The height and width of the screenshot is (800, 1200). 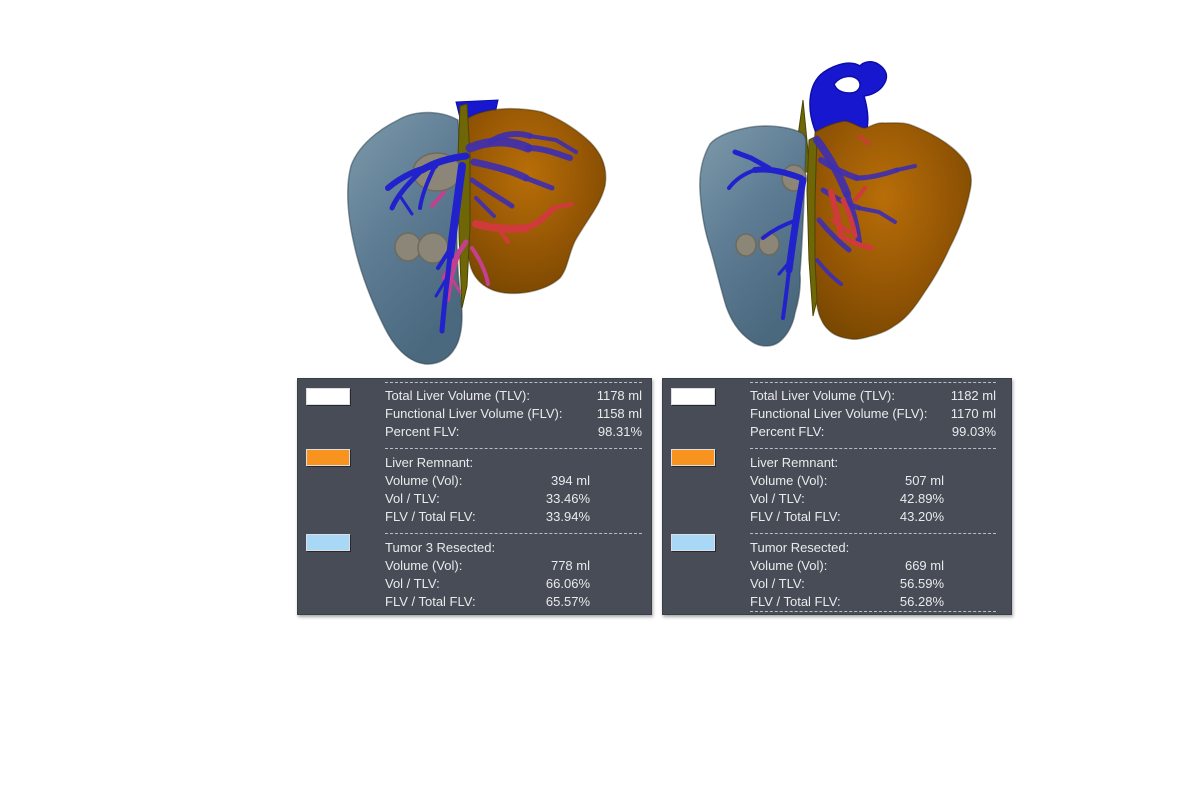 I want to click on stat-value: 778 ml, so click(x=570, y=565).